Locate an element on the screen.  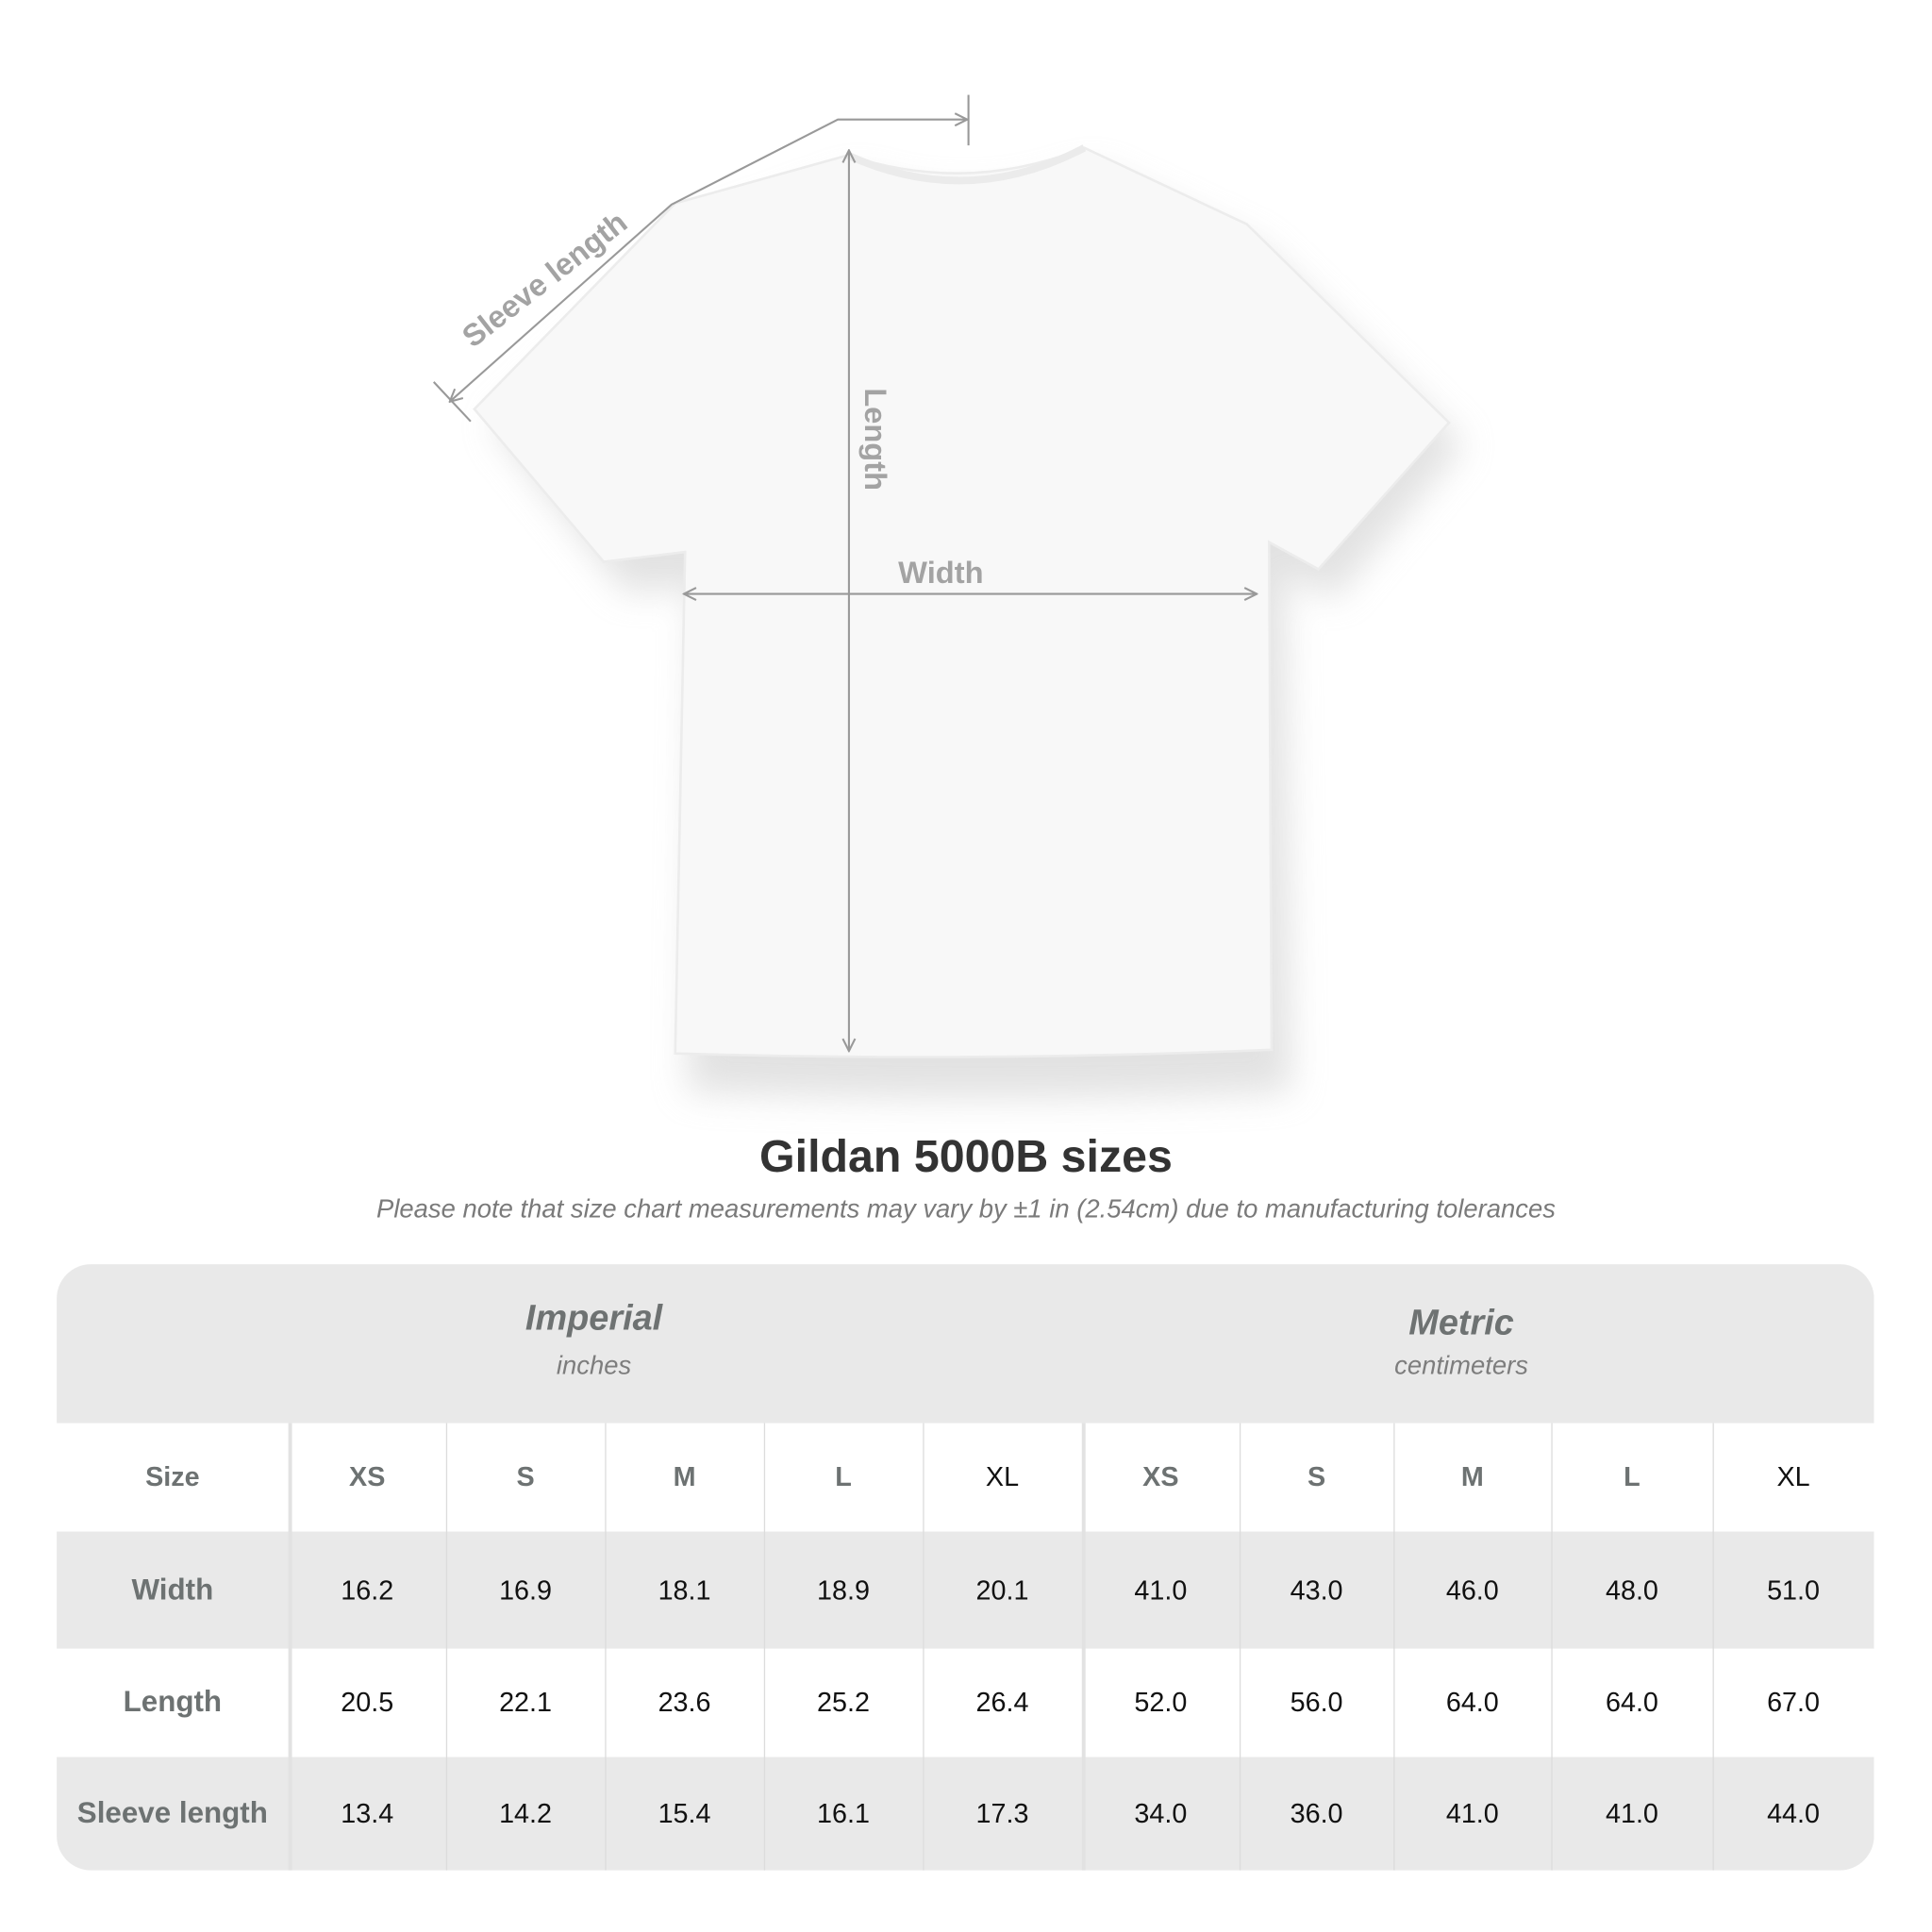
table-cell: 15.4 is located at coordinates (685, 1813).